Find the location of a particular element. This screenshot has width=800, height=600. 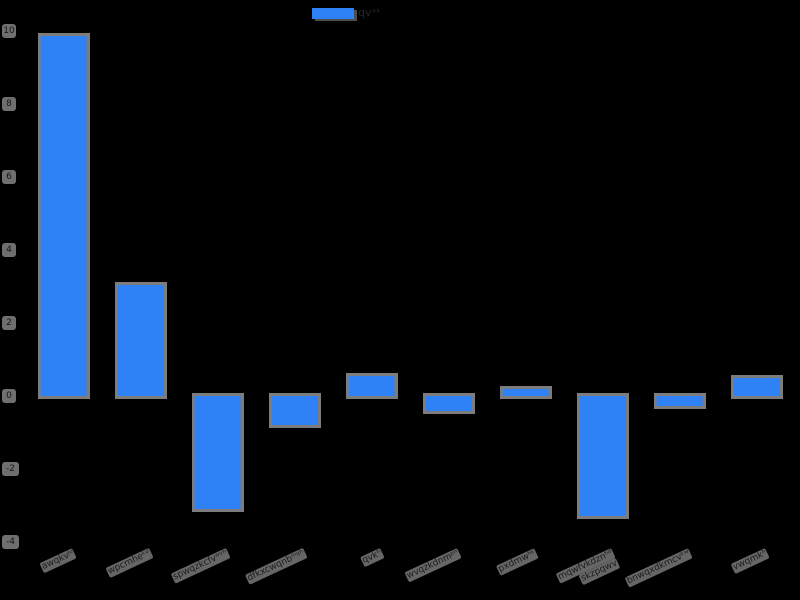

x-tick-label-line: dfkxcwqnbᵐᵍʰ is located at coordinates (276, 566).